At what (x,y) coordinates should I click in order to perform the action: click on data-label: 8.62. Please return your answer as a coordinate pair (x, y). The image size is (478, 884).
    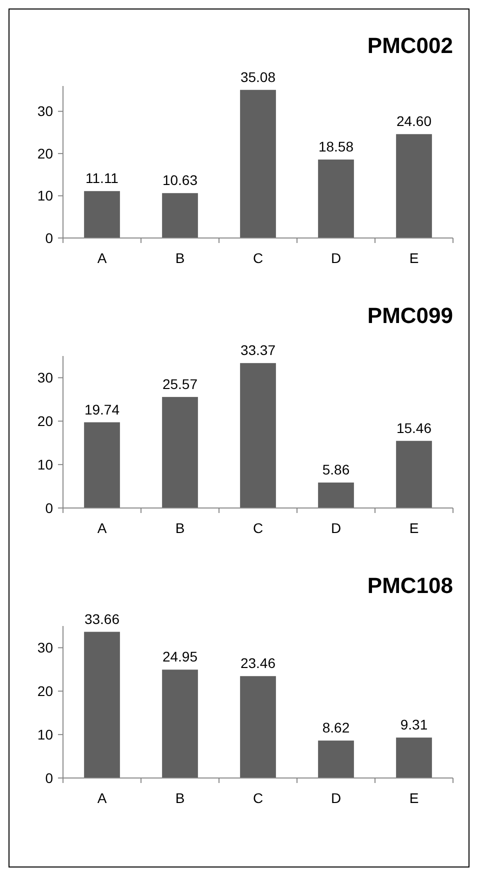
    Looking at the image, I should click on (336, 728).